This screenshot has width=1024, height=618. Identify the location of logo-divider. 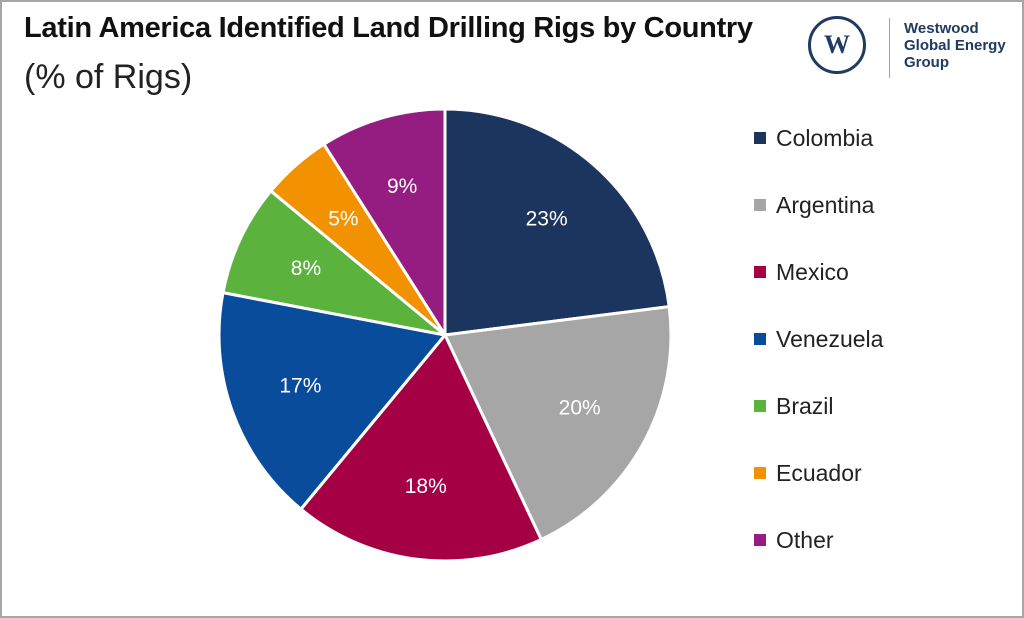
(889, 48).